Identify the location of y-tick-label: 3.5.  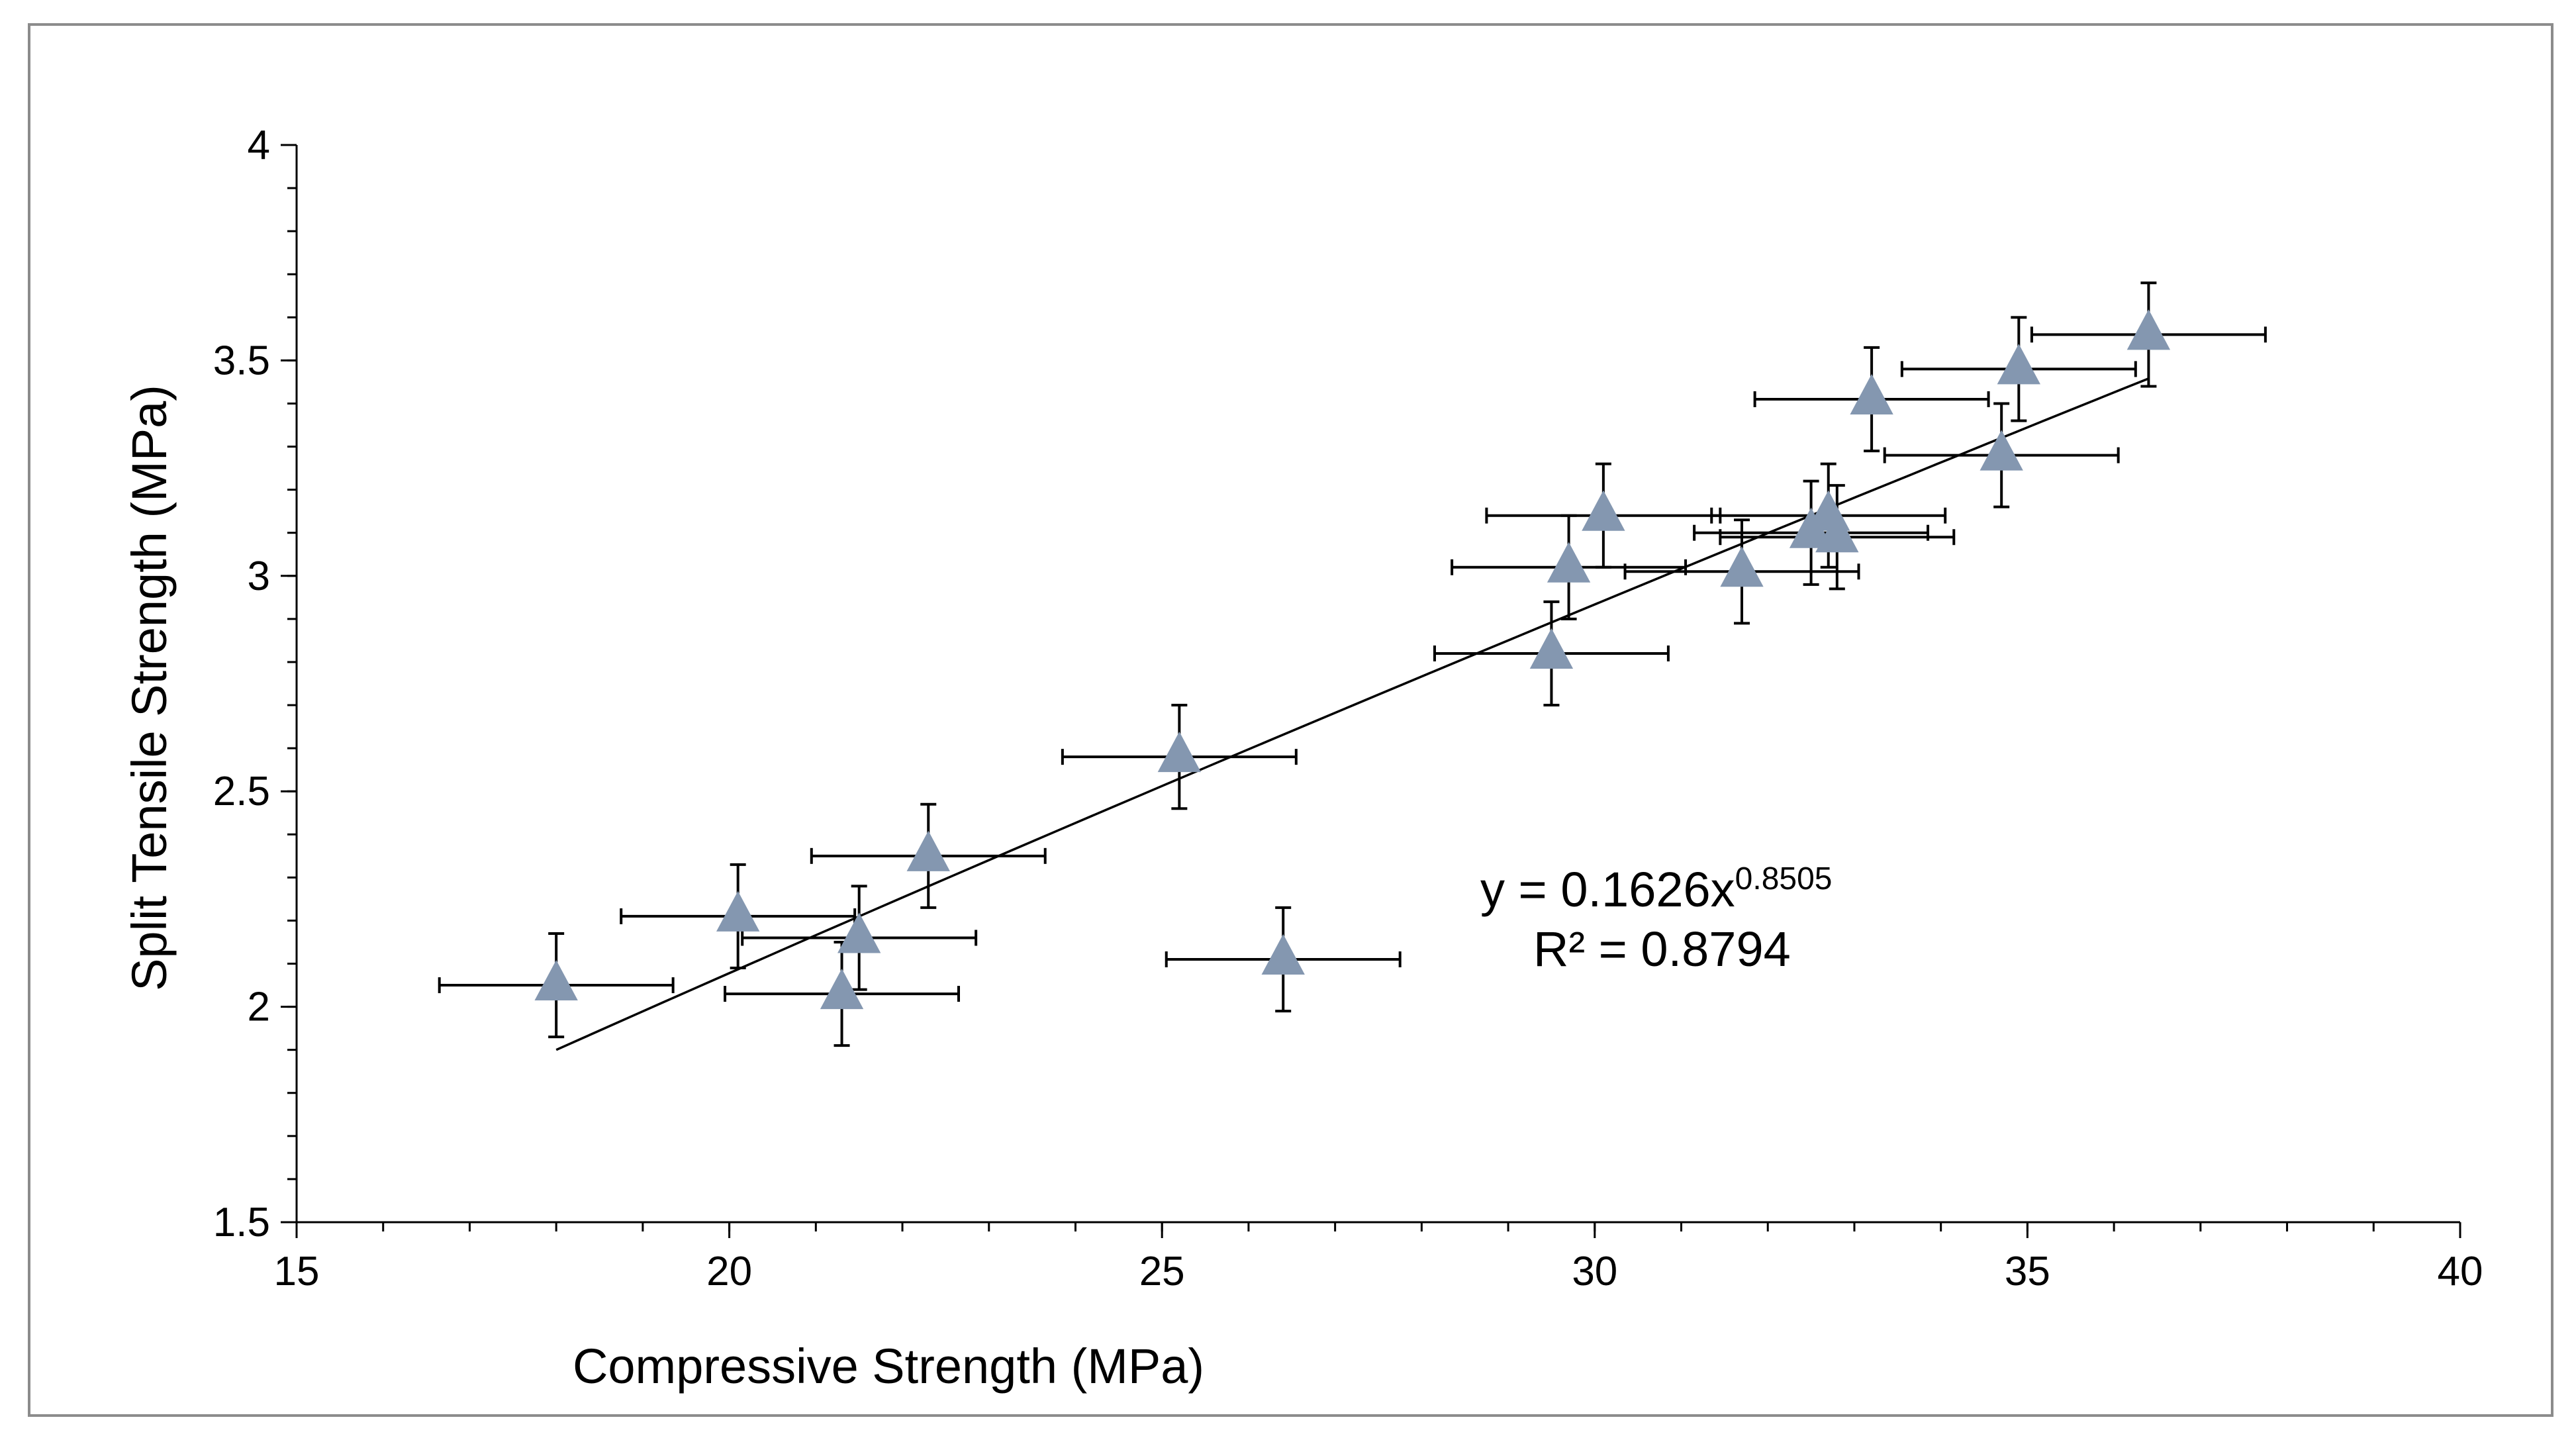
(241, 360).